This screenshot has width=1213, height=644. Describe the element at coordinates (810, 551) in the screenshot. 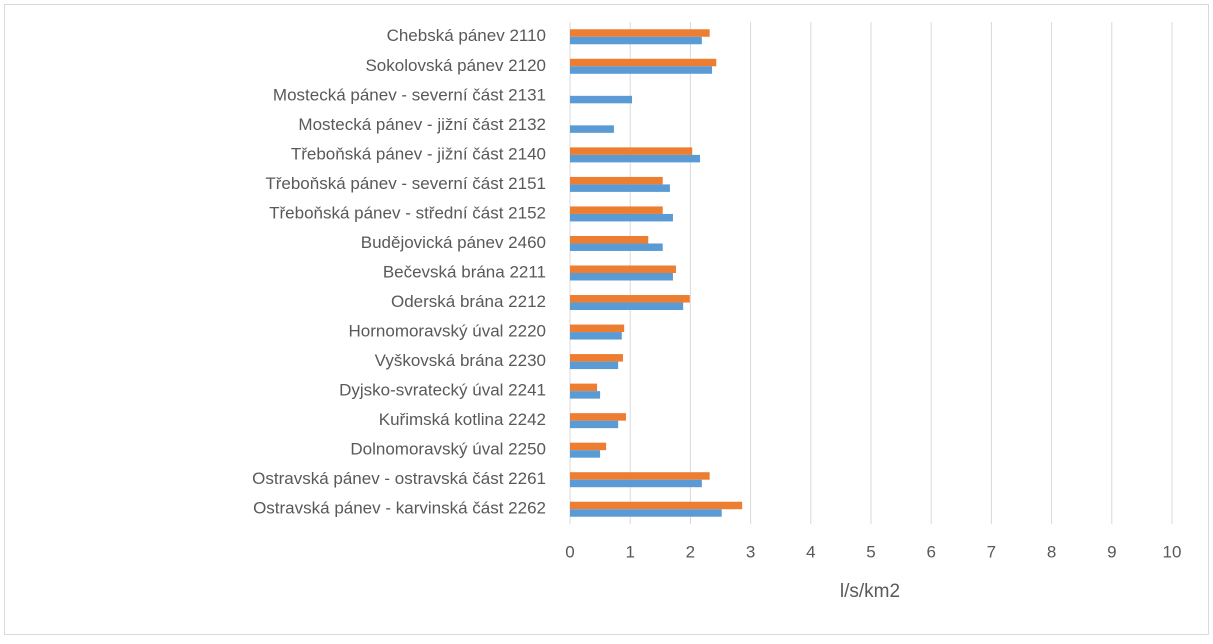

I see `x-tick-label: 4` at that location.